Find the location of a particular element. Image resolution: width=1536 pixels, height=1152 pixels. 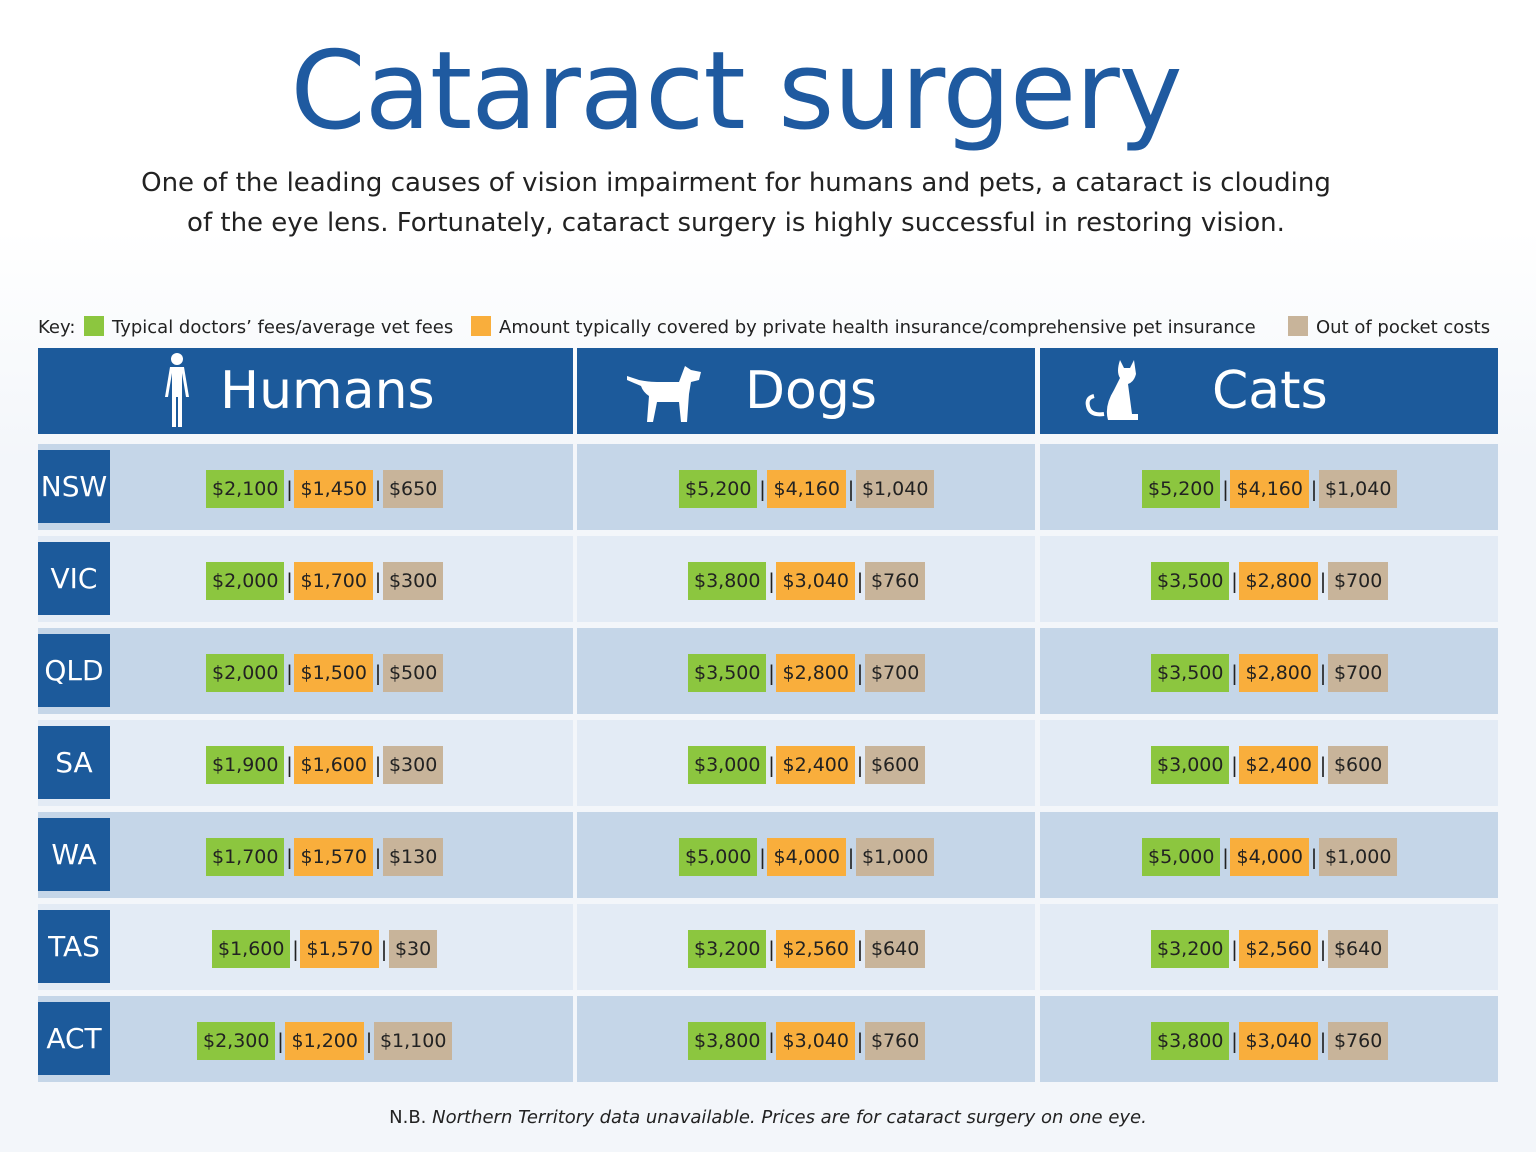

out-of-pocket-value: $30 is located at coordinates (413, 949).